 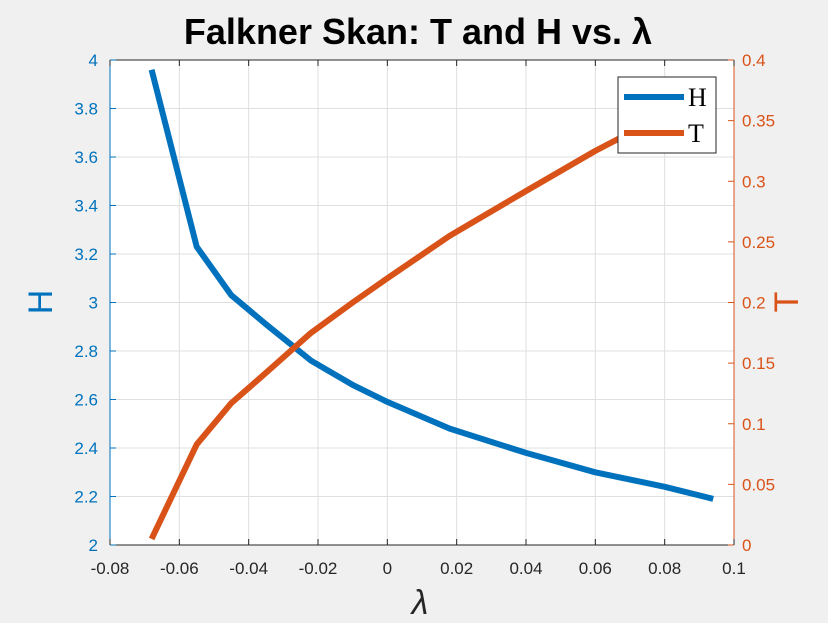 I want to click on left-y-tick-label: 3.2, so click(x=86, y=254).